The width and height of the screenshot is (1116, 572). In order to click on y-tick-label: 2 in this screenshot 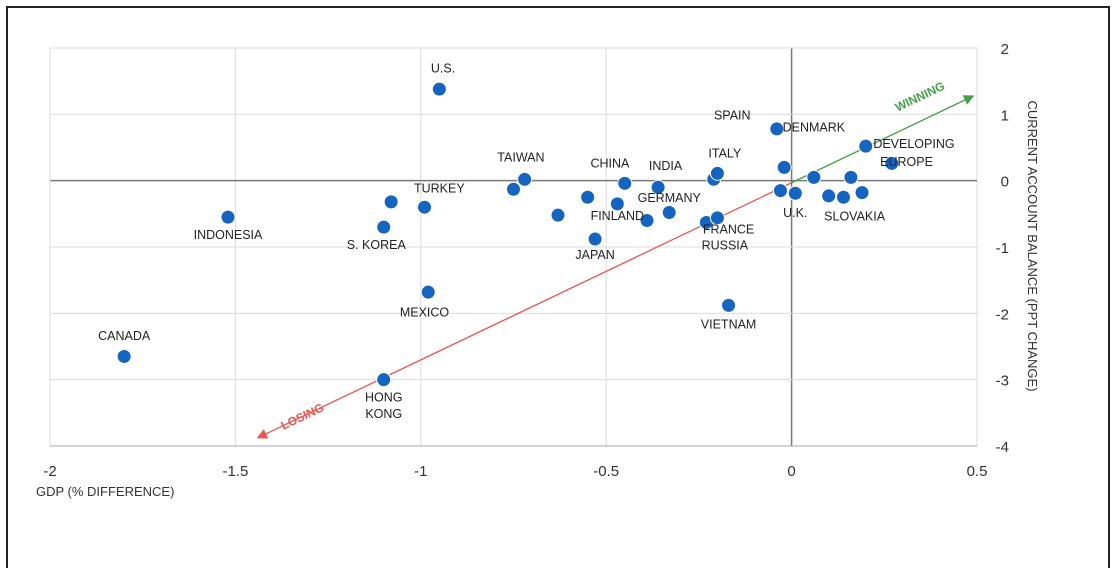, I will do `click(1005, 49)`.